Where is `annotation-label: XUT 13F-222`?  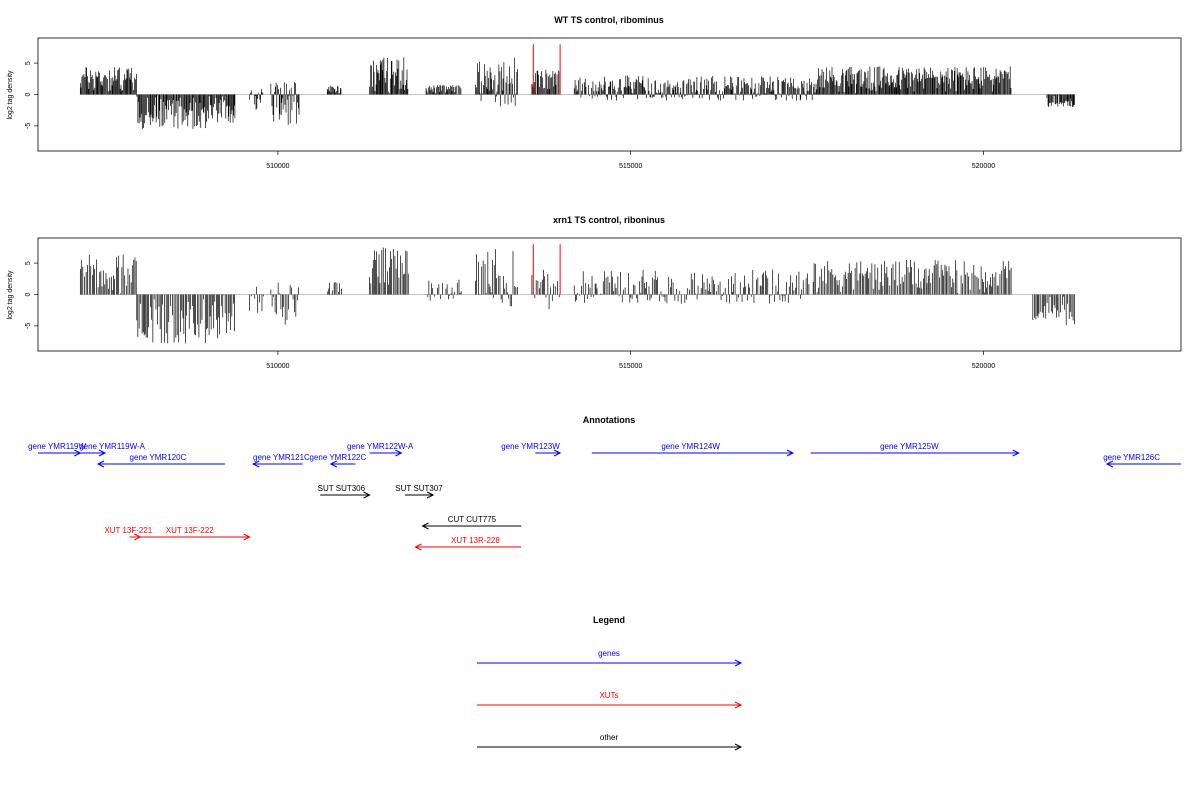
annotation-label: XUT 13F-222 is located at coordinates (190, 530).